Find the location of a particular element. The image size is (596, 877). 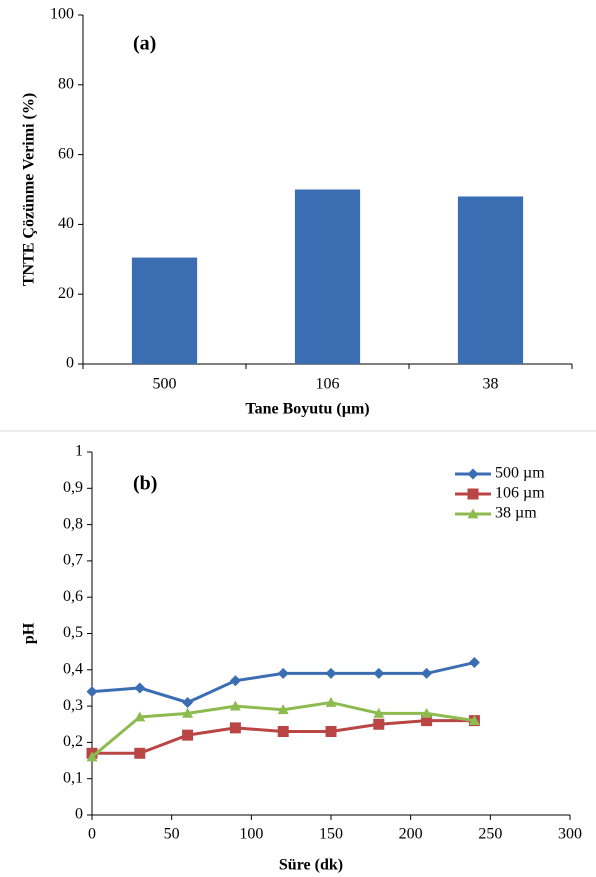

y-tick-label: 100 is located at coordinates (62, 14).